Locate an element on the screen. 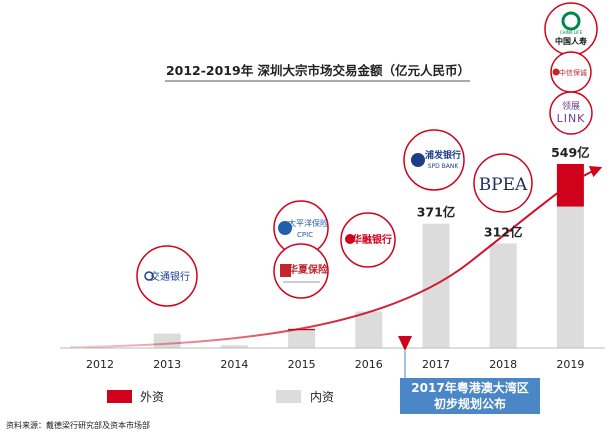 The width and height of the screenshot is (611, 436). x-tick-2015: 2015 is located at coordinates (302, 364).